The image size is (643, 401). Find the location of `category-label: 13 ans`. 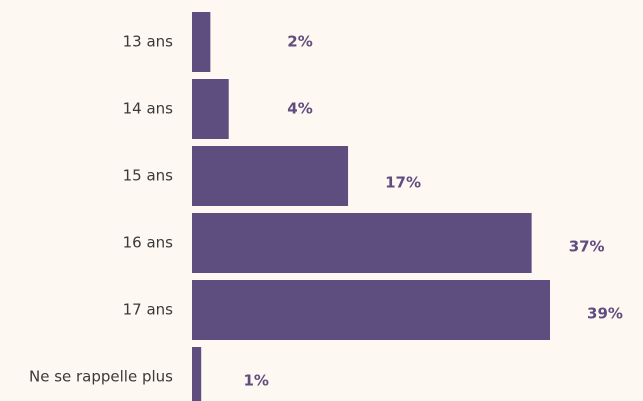

category-label: 13 ans is located at coordinates (148, 42).